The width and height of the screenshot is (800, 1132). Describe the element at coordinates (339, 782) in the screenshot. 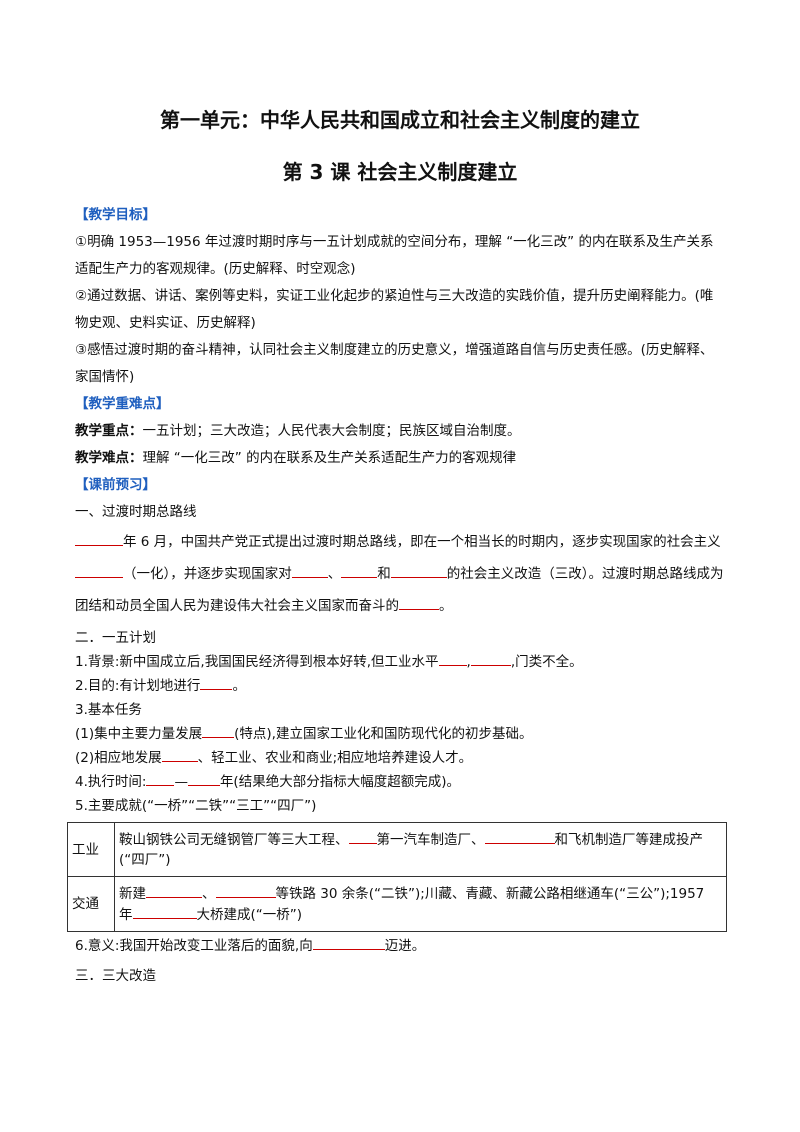

I see `text: 年(结果绝大部分指标大幅度超额完成)。` at that location.